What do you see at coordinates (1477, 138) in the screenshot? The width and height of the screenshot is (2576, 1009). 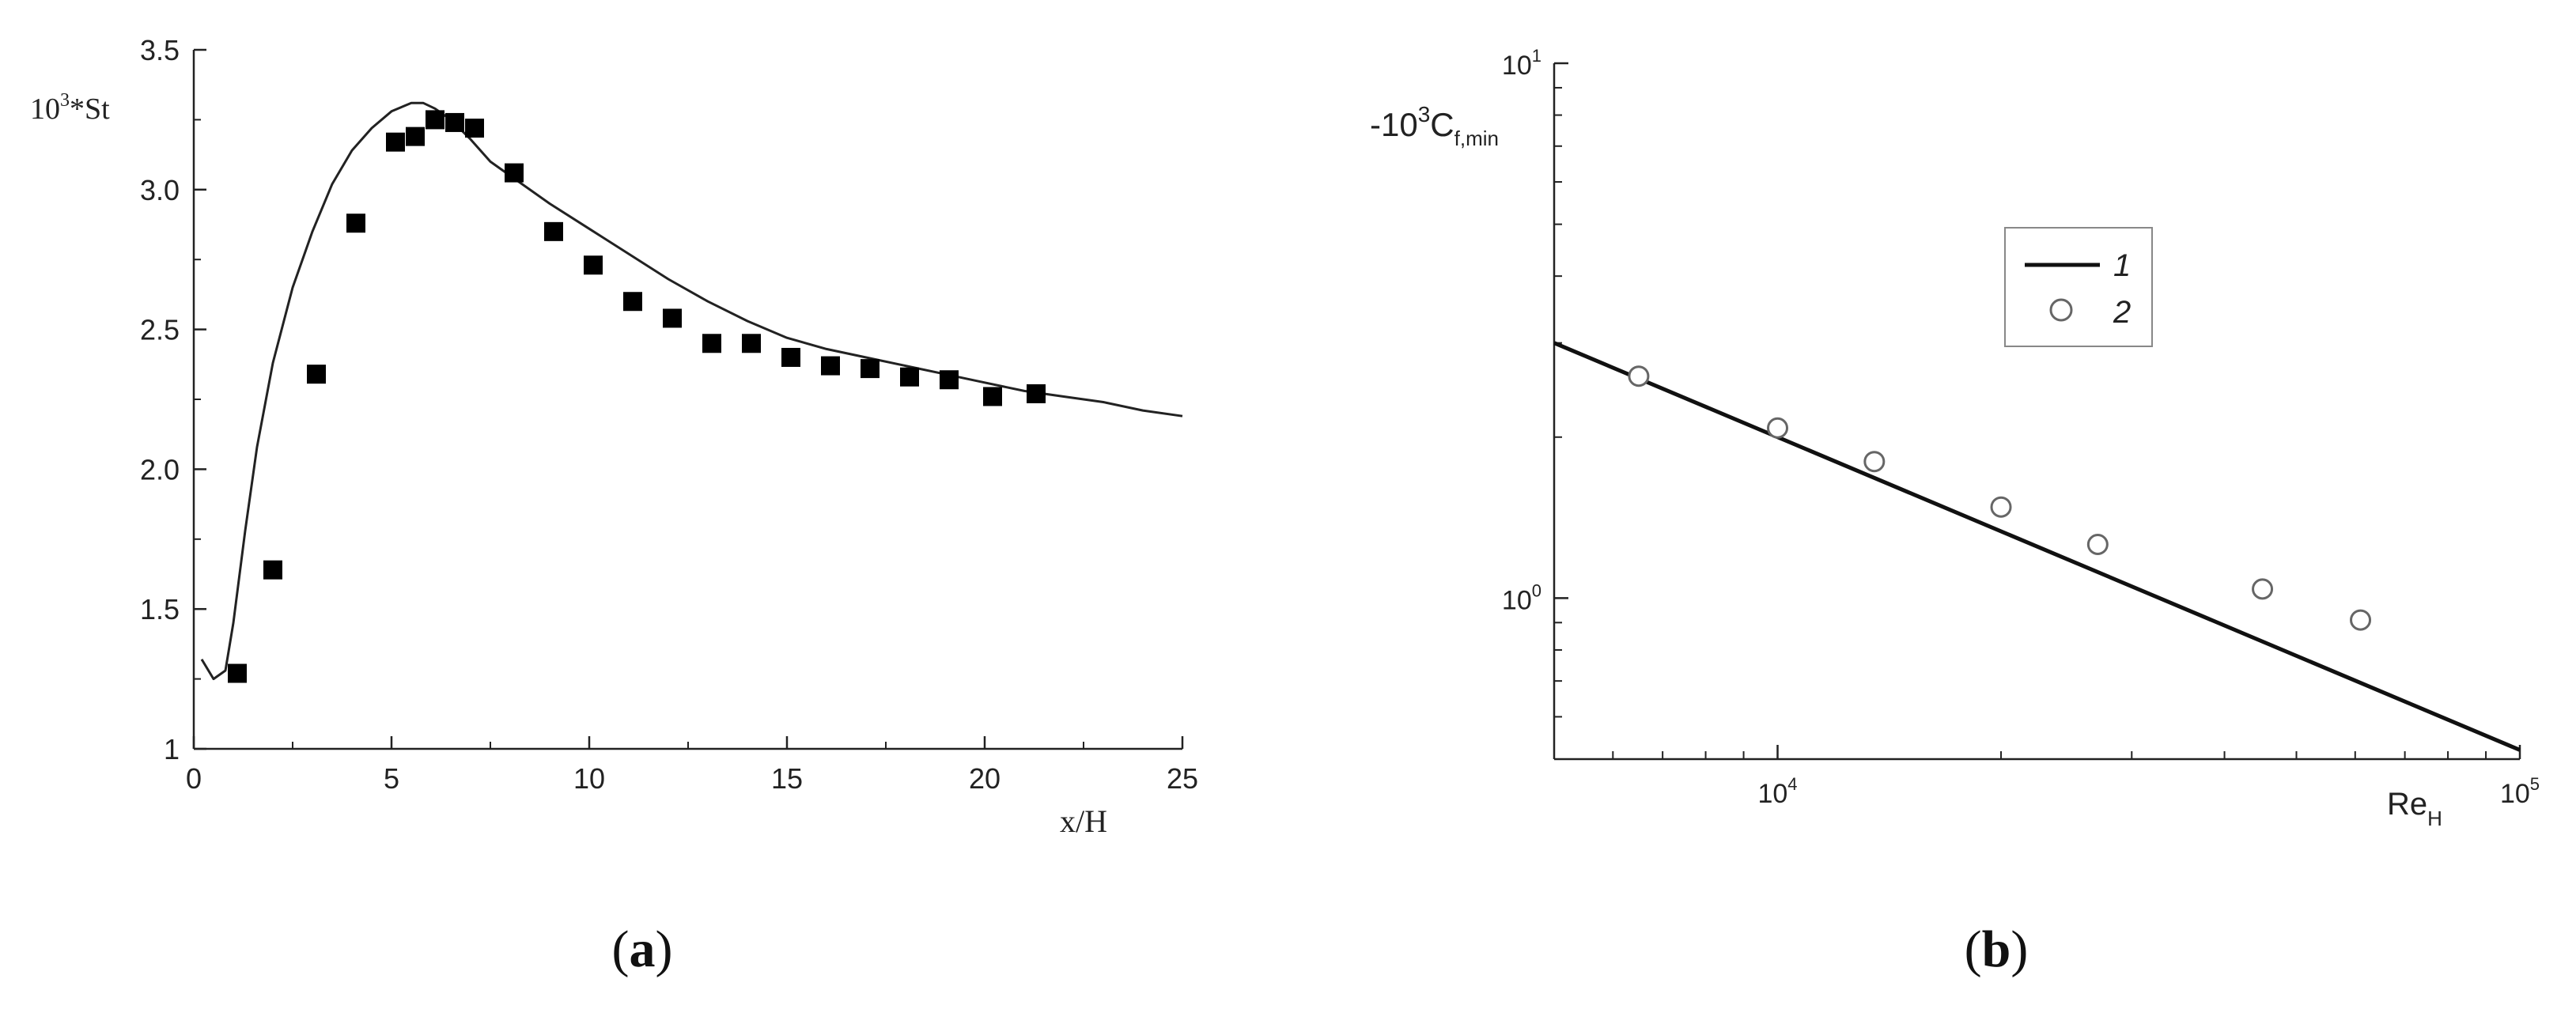 I see `panel-b-y-axis-label-subscript: f,min` at bounding box center [1477, 138].